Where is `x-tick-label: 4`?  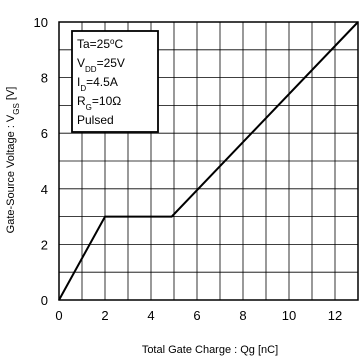 x-tick-label: 4 is located at coordinates (150, 315).